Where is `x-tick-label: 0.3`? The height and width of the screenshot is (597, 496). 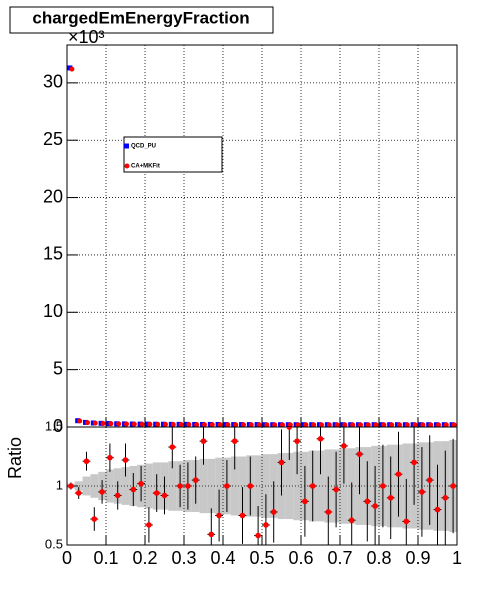
x-tick-label: 0.3 is located at coordinates (183, 558).